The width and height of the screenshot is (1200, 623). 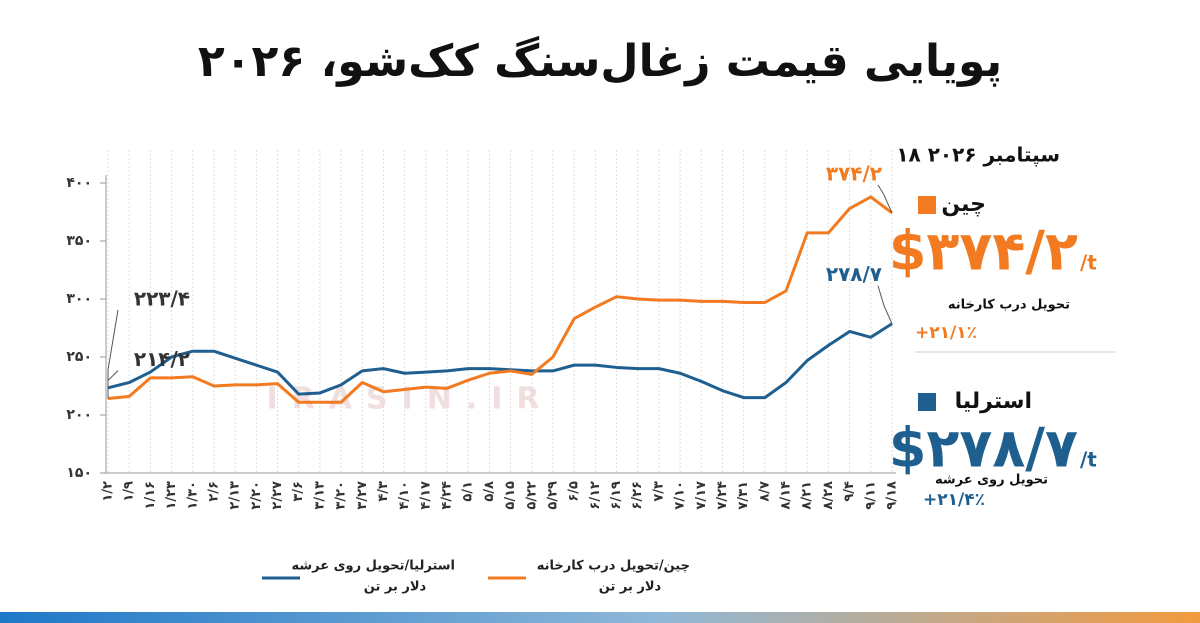 What do you see at coordinates (978, 155) in the screenshot?
I see `panel-date: ۱۸ سپتامبر ۲۰۲۶` at bounding box center [978, 155].